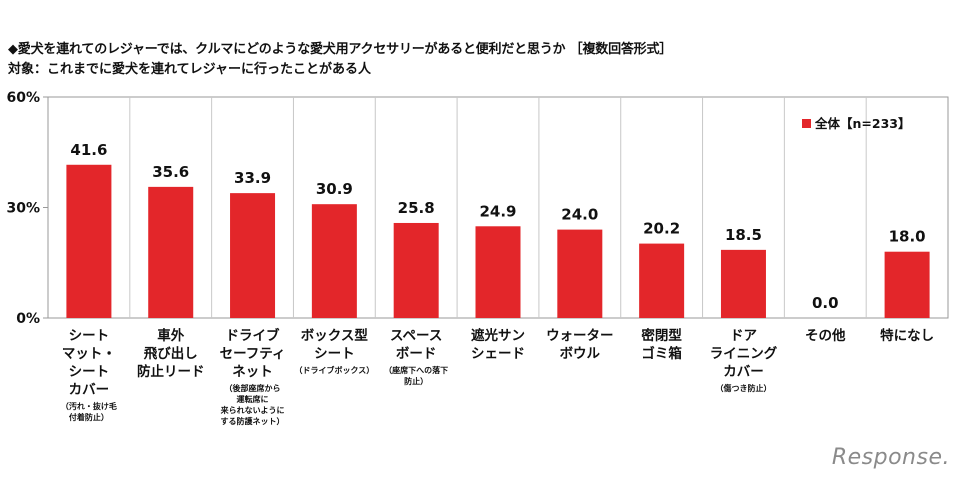  Describe the element at coordinates (416, 354) in the screenshot. I see `category-label: ボード` at that location.